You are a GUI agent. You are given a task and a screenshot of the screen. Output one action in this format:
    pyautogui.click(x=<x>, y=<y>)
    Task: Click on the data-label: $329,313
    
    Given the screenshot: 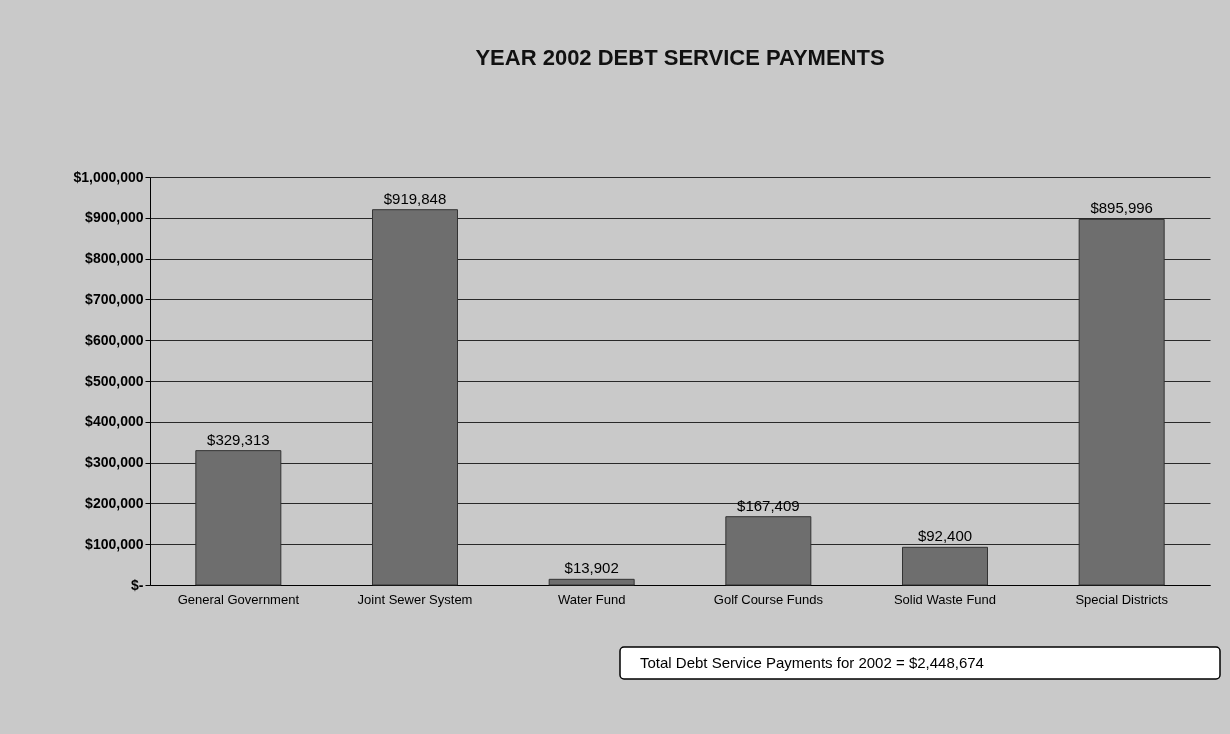 What is the action you would take?
    pyautogui.click(x=238, y=439)
    